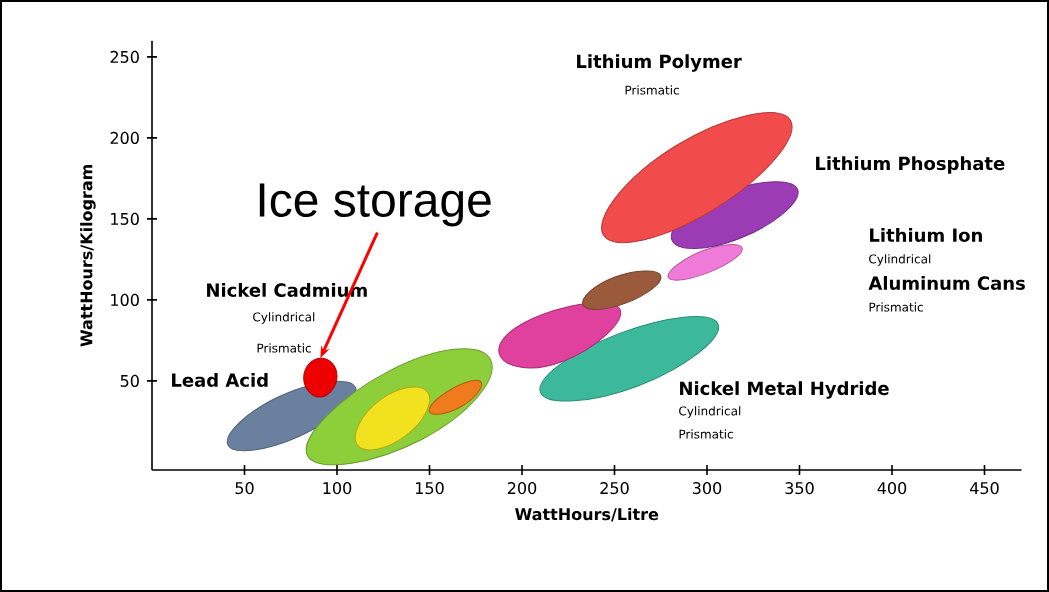 The width and height of the screenshot is (1049, 592). What do you see at coordinates (220, 380) in the screenshot?
I see `annotation: Lead Acid` at bounding box center [220, 380].